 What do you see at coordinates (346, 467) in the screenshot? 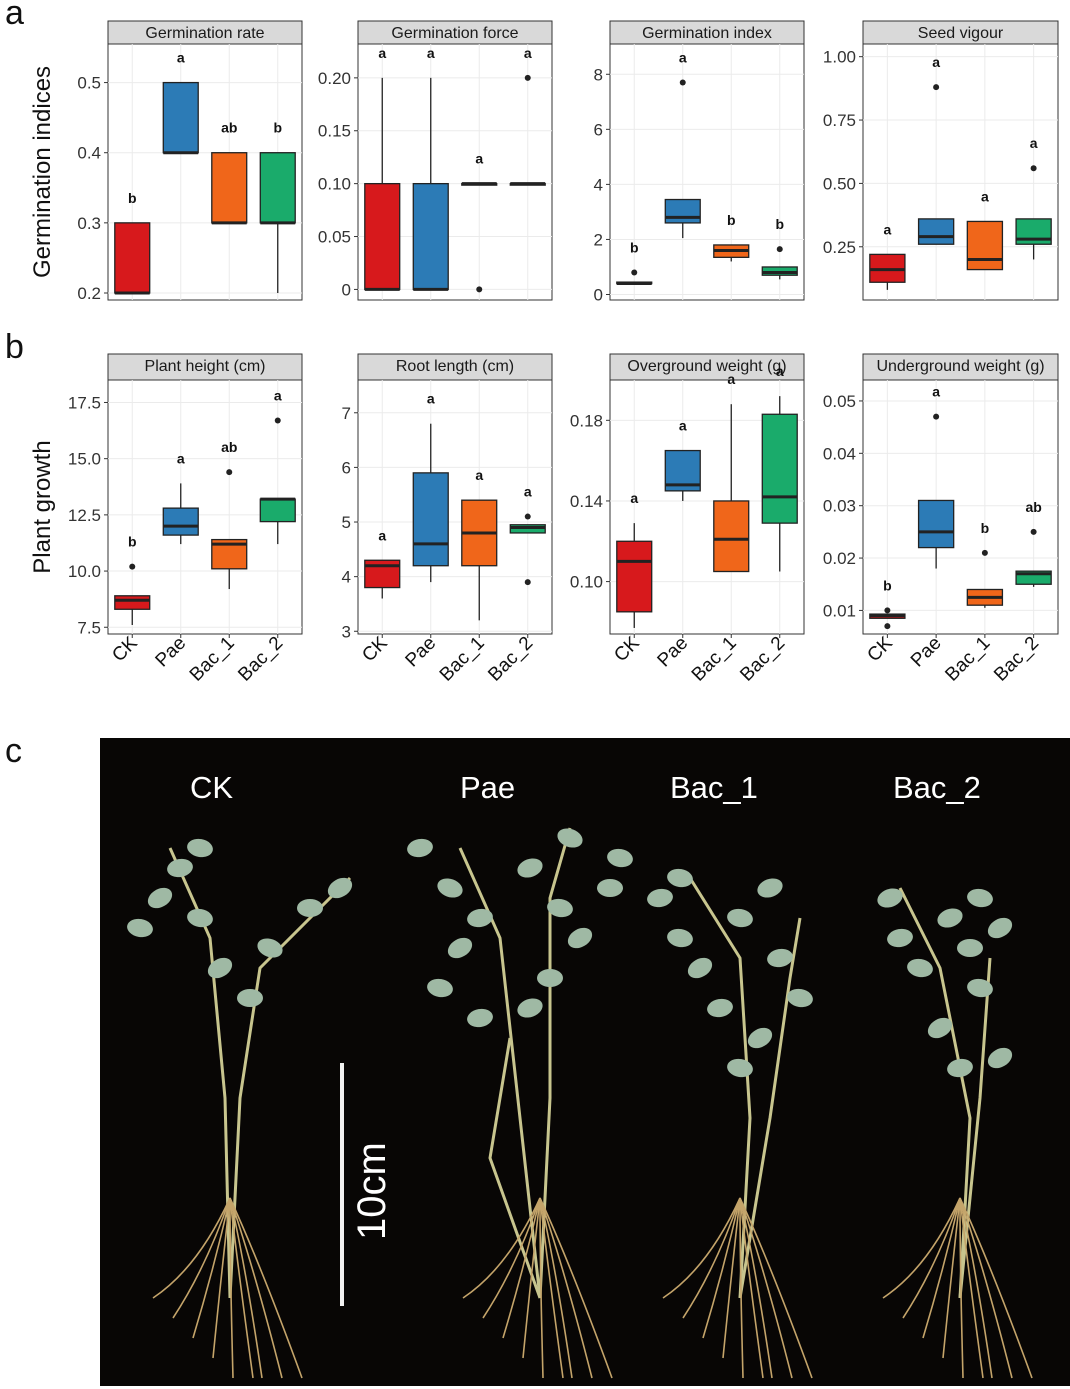
I see `y-tick-label: 6` at bounding box center [346, 467].